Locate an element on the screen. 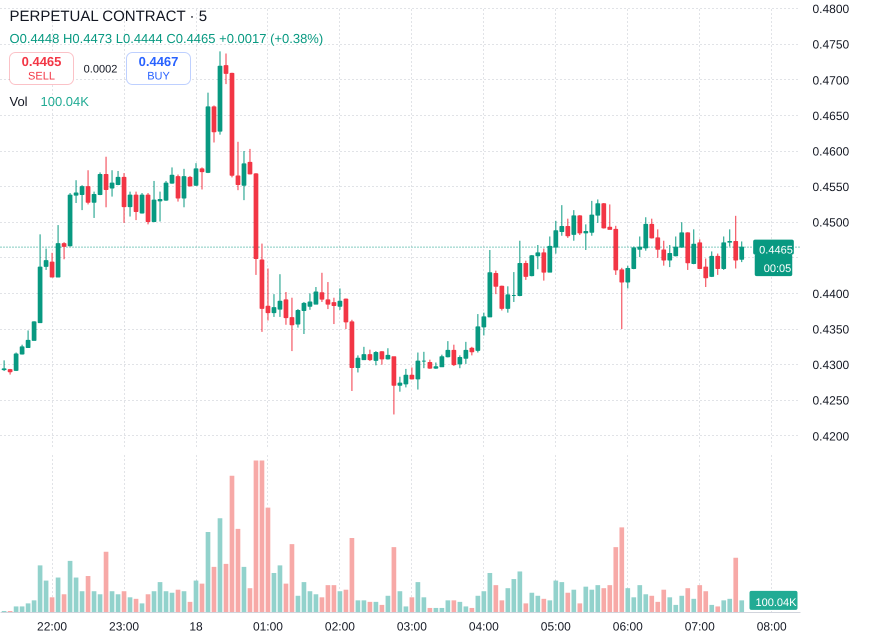 This screenshot has height=639, width=874. x-tick-label: 18 is located at coordinates (196, 627).